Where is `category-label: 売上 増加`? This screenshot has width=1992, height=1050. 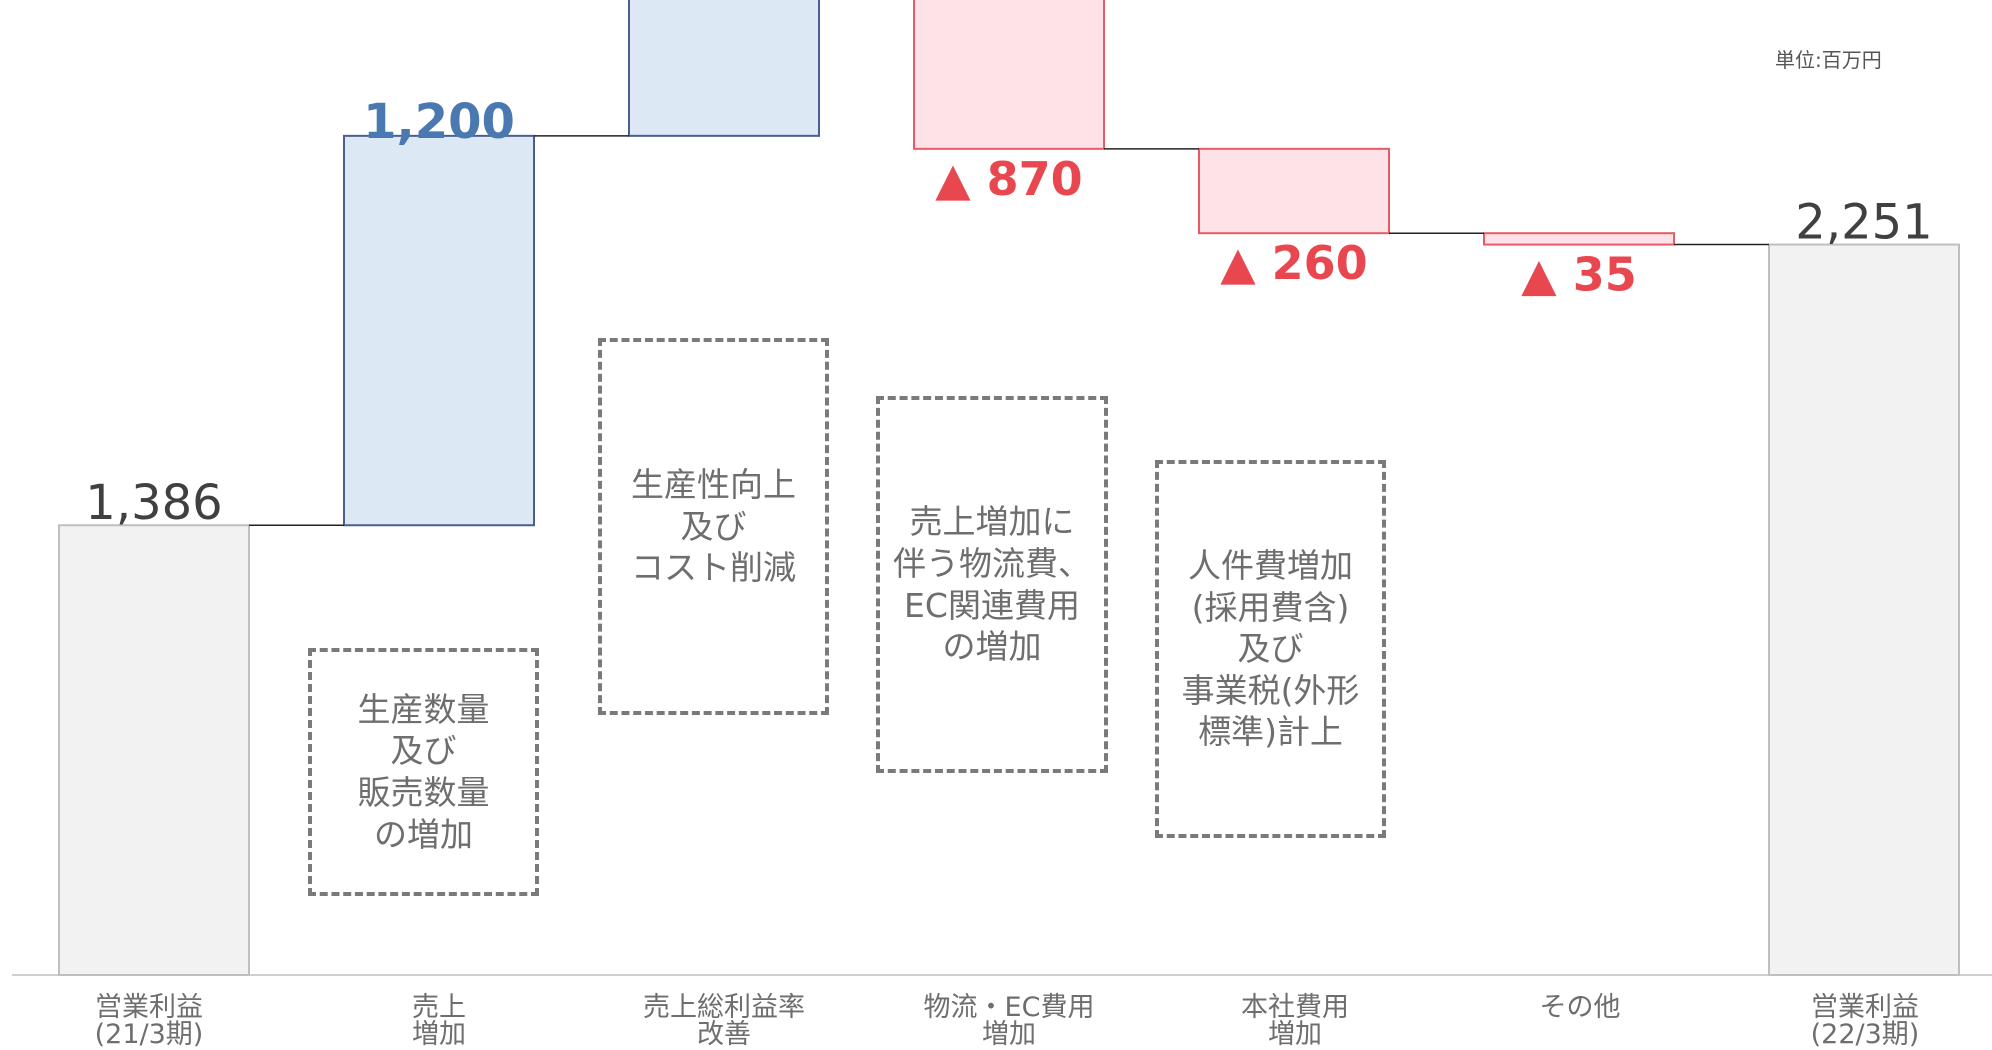 category-label: 売上 増加 is located at coordinates (439, 1021).